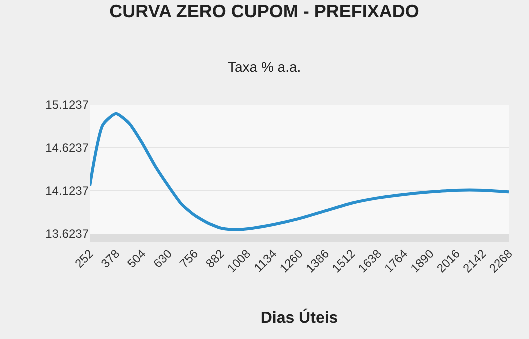  Describe the element at coordinates (136, 258) in the screenshot. I see `x-tick-label: 504` at that location.